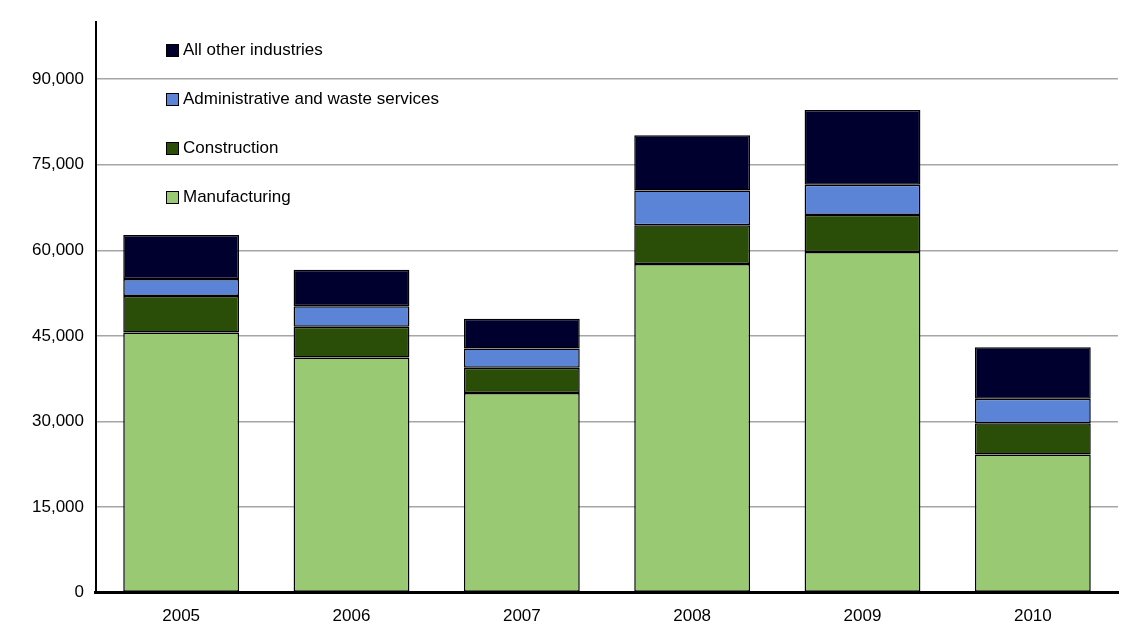  I want to click on y-tick-label: 15,000, so click(58, 506).